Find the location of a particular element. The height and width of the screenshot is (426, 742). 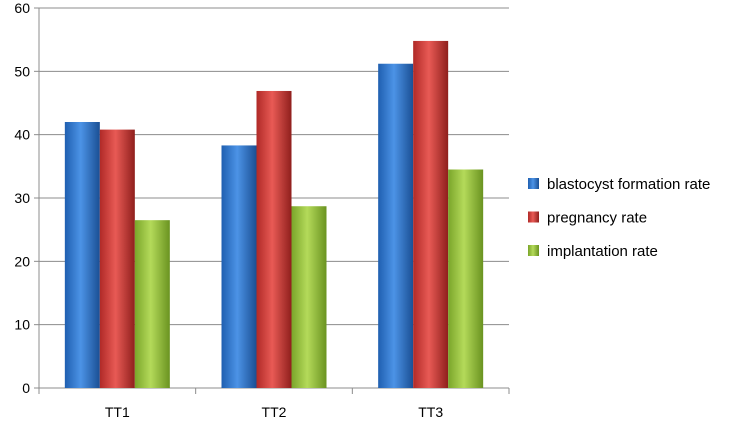

x-tick-label: TT3 is located at coordinates (430, 412).